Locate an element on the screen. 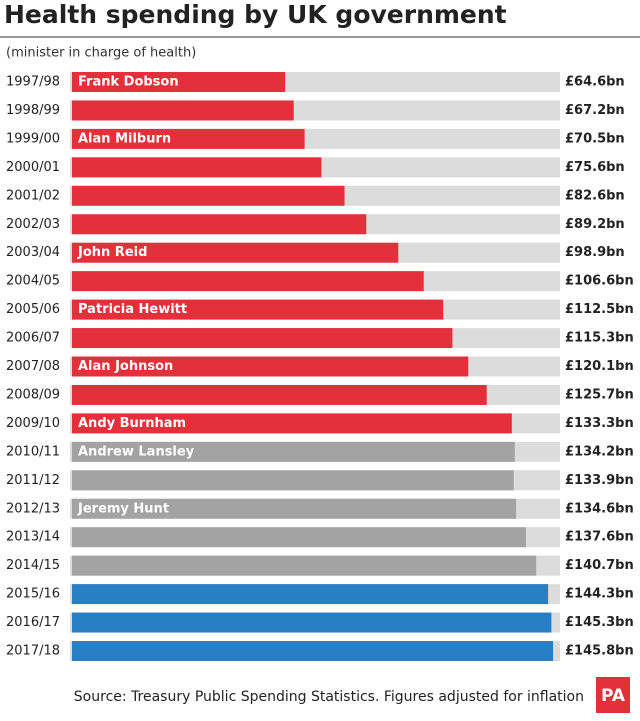 The width and height of the screenshot is (640, 721). y-tick-label: 2016/17 is located at coordinates (33, 622).